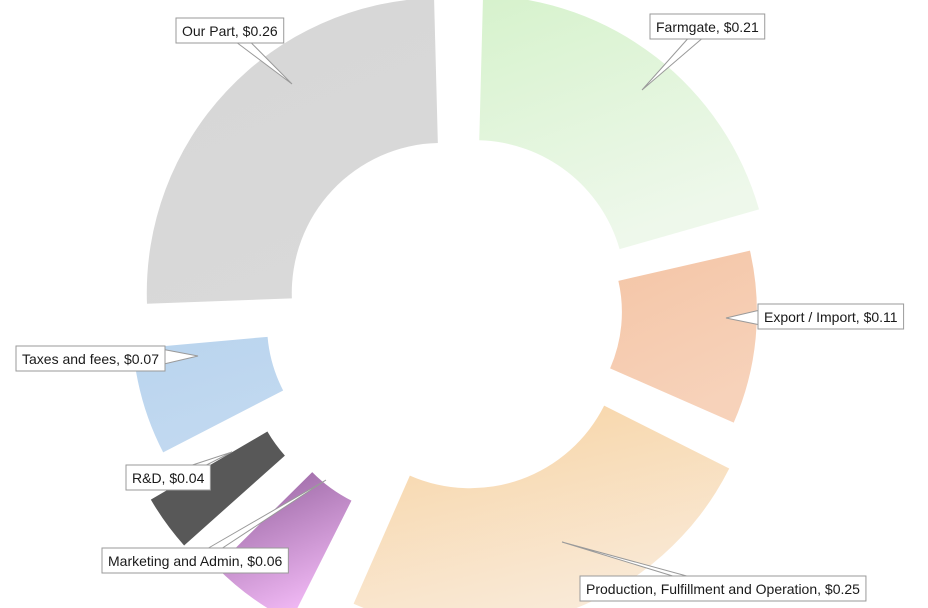 The image size is (928, 608). I want to click on slice-label: Marketing and Admin, $0.06, so click(195, 561).